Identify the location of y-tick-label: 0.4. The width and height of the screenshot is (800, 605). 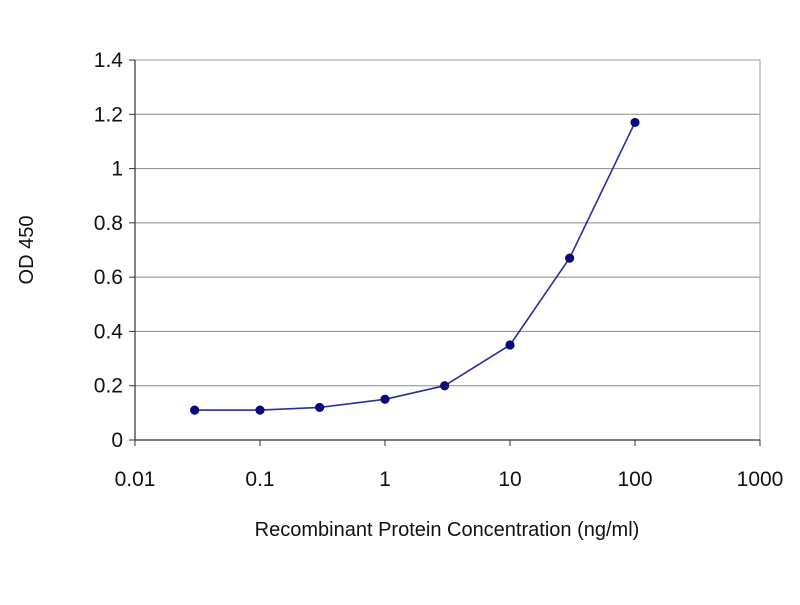
(109, 331).